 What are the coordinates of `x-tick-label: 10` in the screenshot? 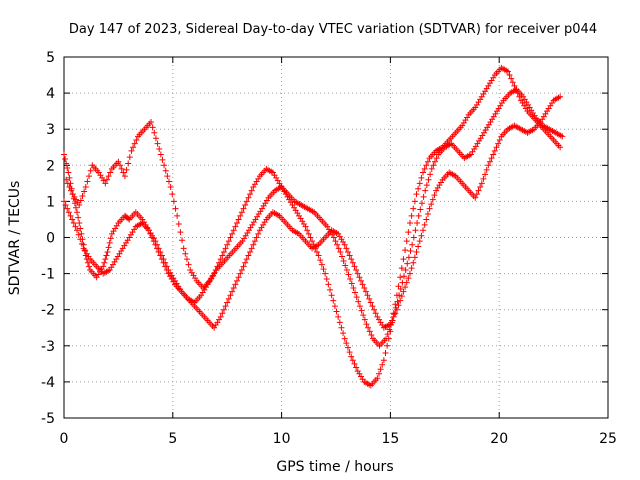 It's located at (282, 439).